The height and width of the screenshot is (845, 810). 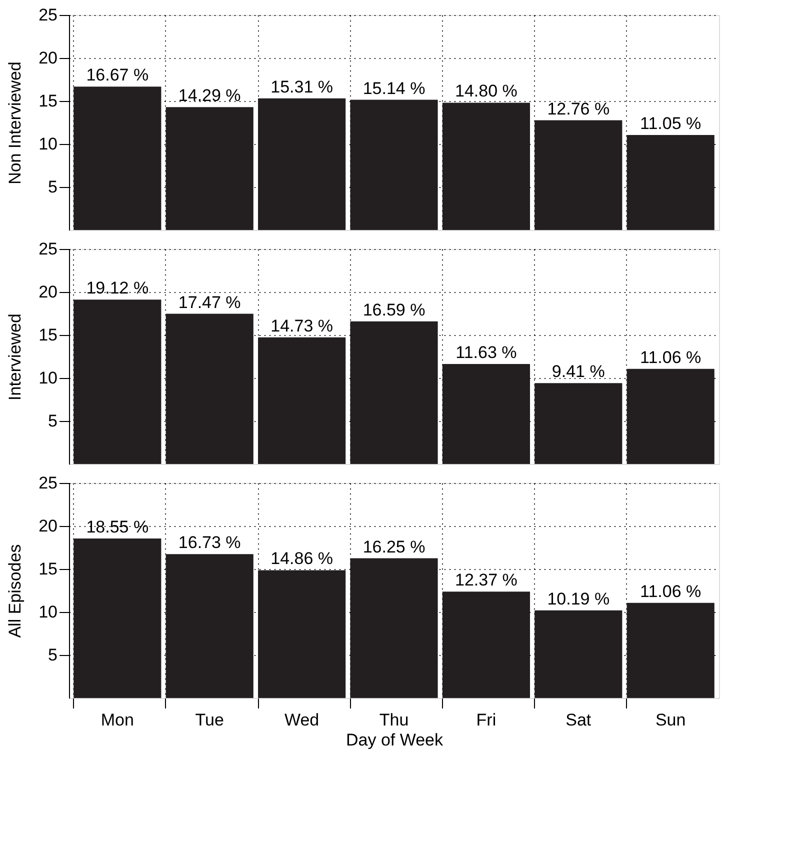 What do you see at coordinates (394, 310) in the screenshot?
I see `data-label: 16.59 %` at bounding box center [394, 310].